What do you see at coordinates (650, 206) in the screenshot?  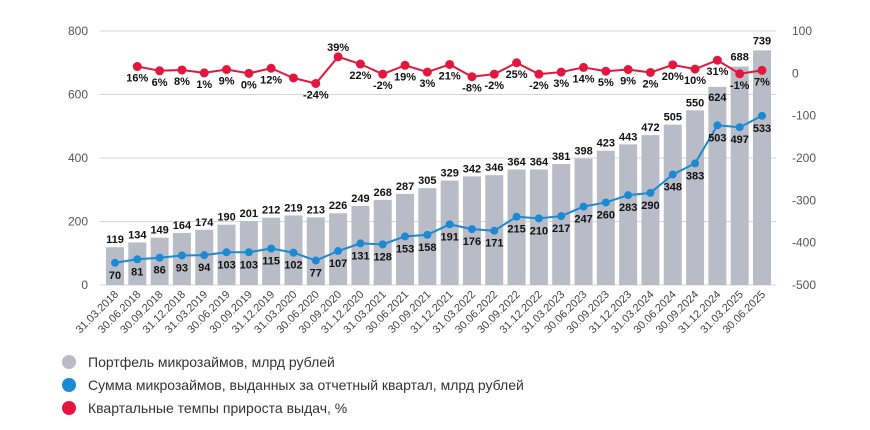 I see `issued-value-label: 290` at bounding box center [650, 206].